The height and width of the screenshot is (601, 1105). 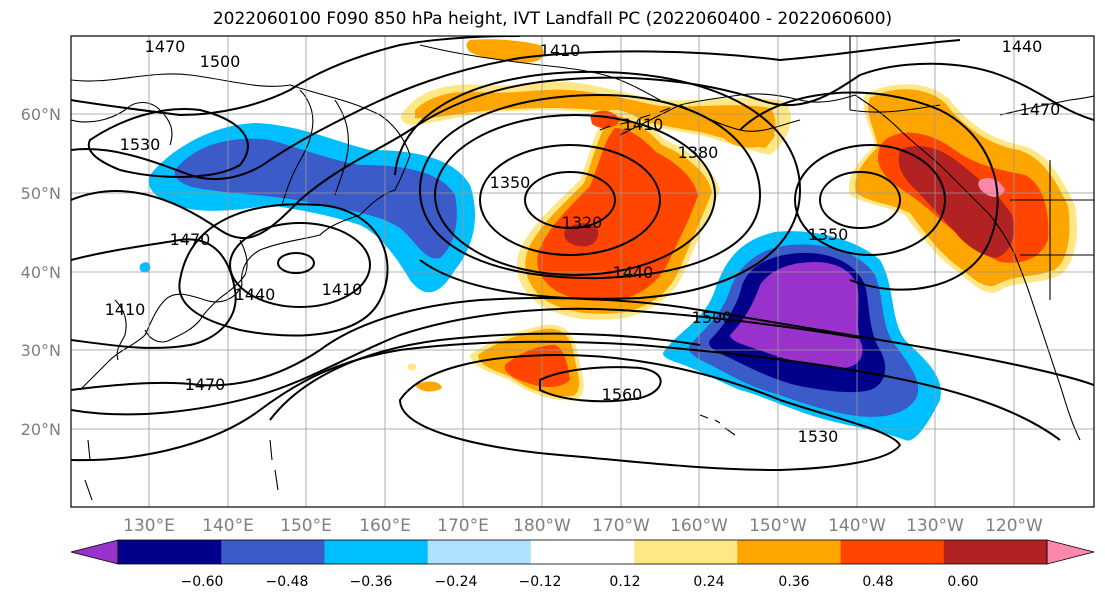 What do you see at coordinates (1070, 552) in the screenshot?
I see `colorbar-arrow-max` at bounding box center [1070, 552].